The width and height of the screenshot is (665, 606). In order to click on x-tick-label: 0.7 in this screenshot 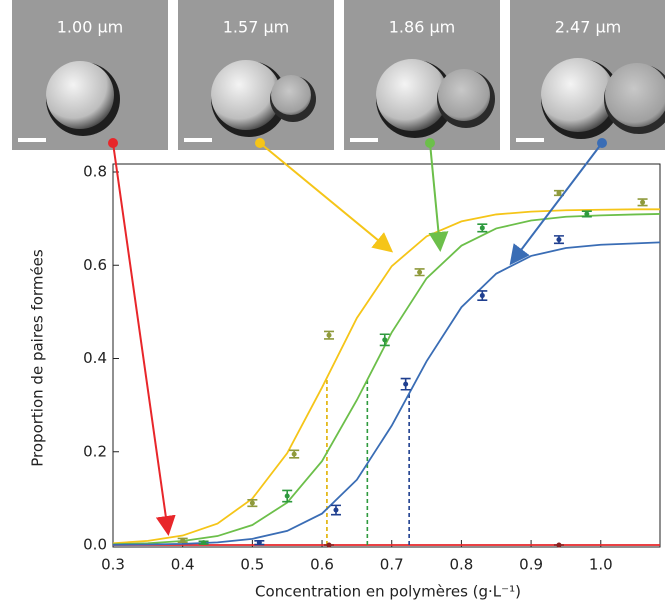, I will do `click(392, 565)`.